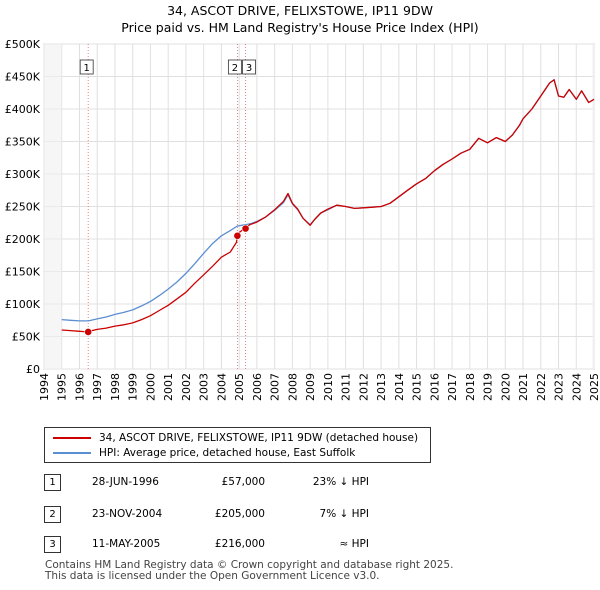 This screenshot has height=590, width=600. What do you see at coordinates (62, 387) in the screenshot?
I see `x-tick-label: 1995` at bounding box center [62, 387].